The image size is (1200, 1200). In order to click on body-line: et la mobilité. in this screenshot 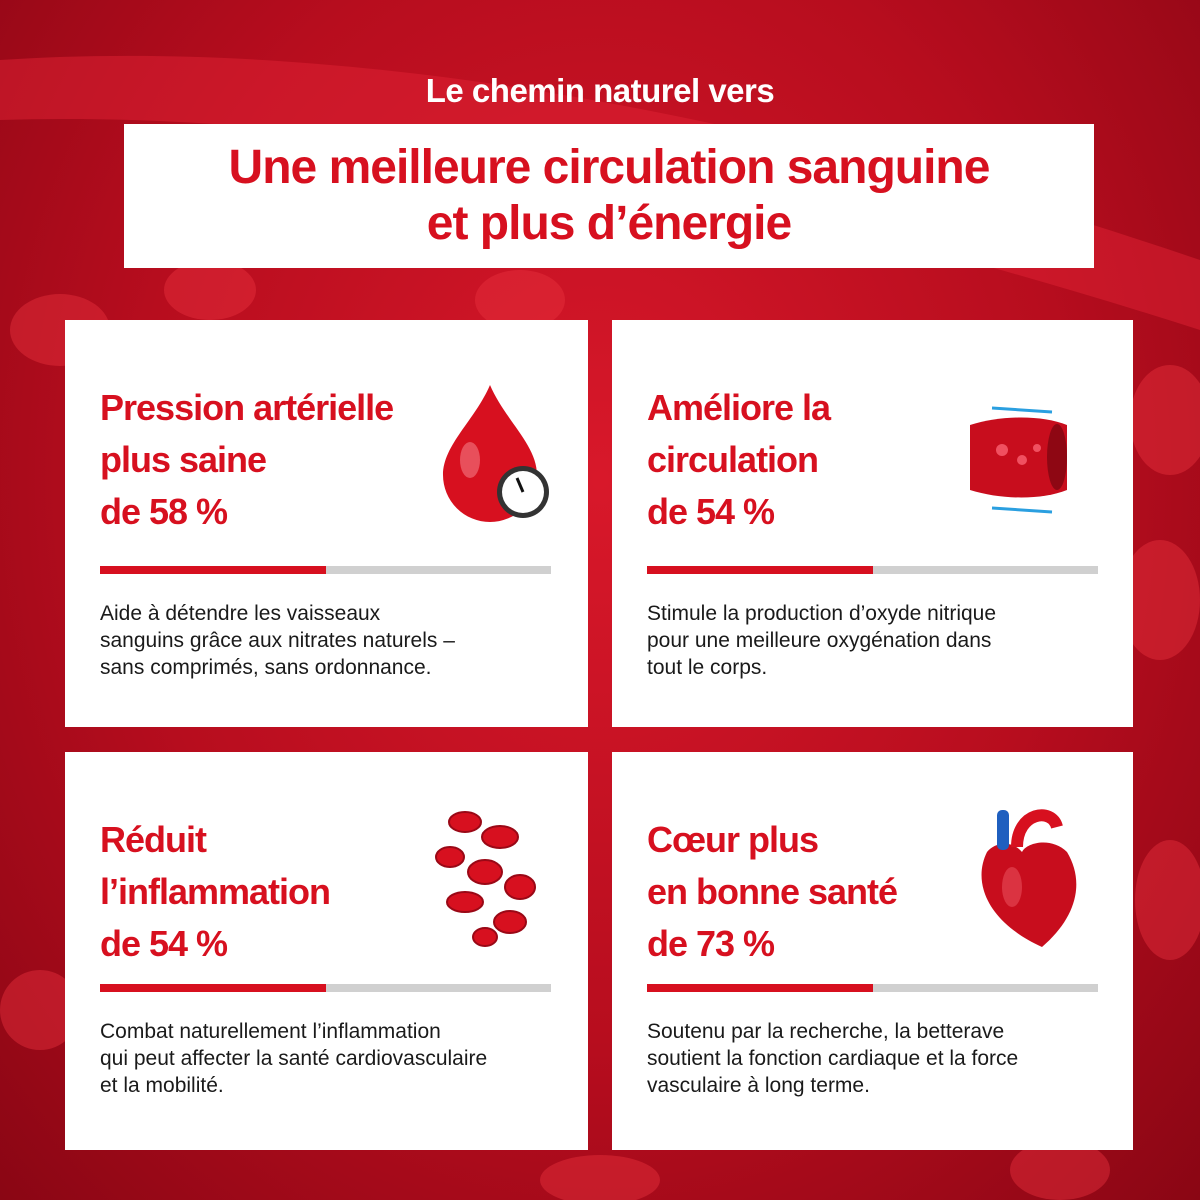, I will do `click(162, 1085)`.